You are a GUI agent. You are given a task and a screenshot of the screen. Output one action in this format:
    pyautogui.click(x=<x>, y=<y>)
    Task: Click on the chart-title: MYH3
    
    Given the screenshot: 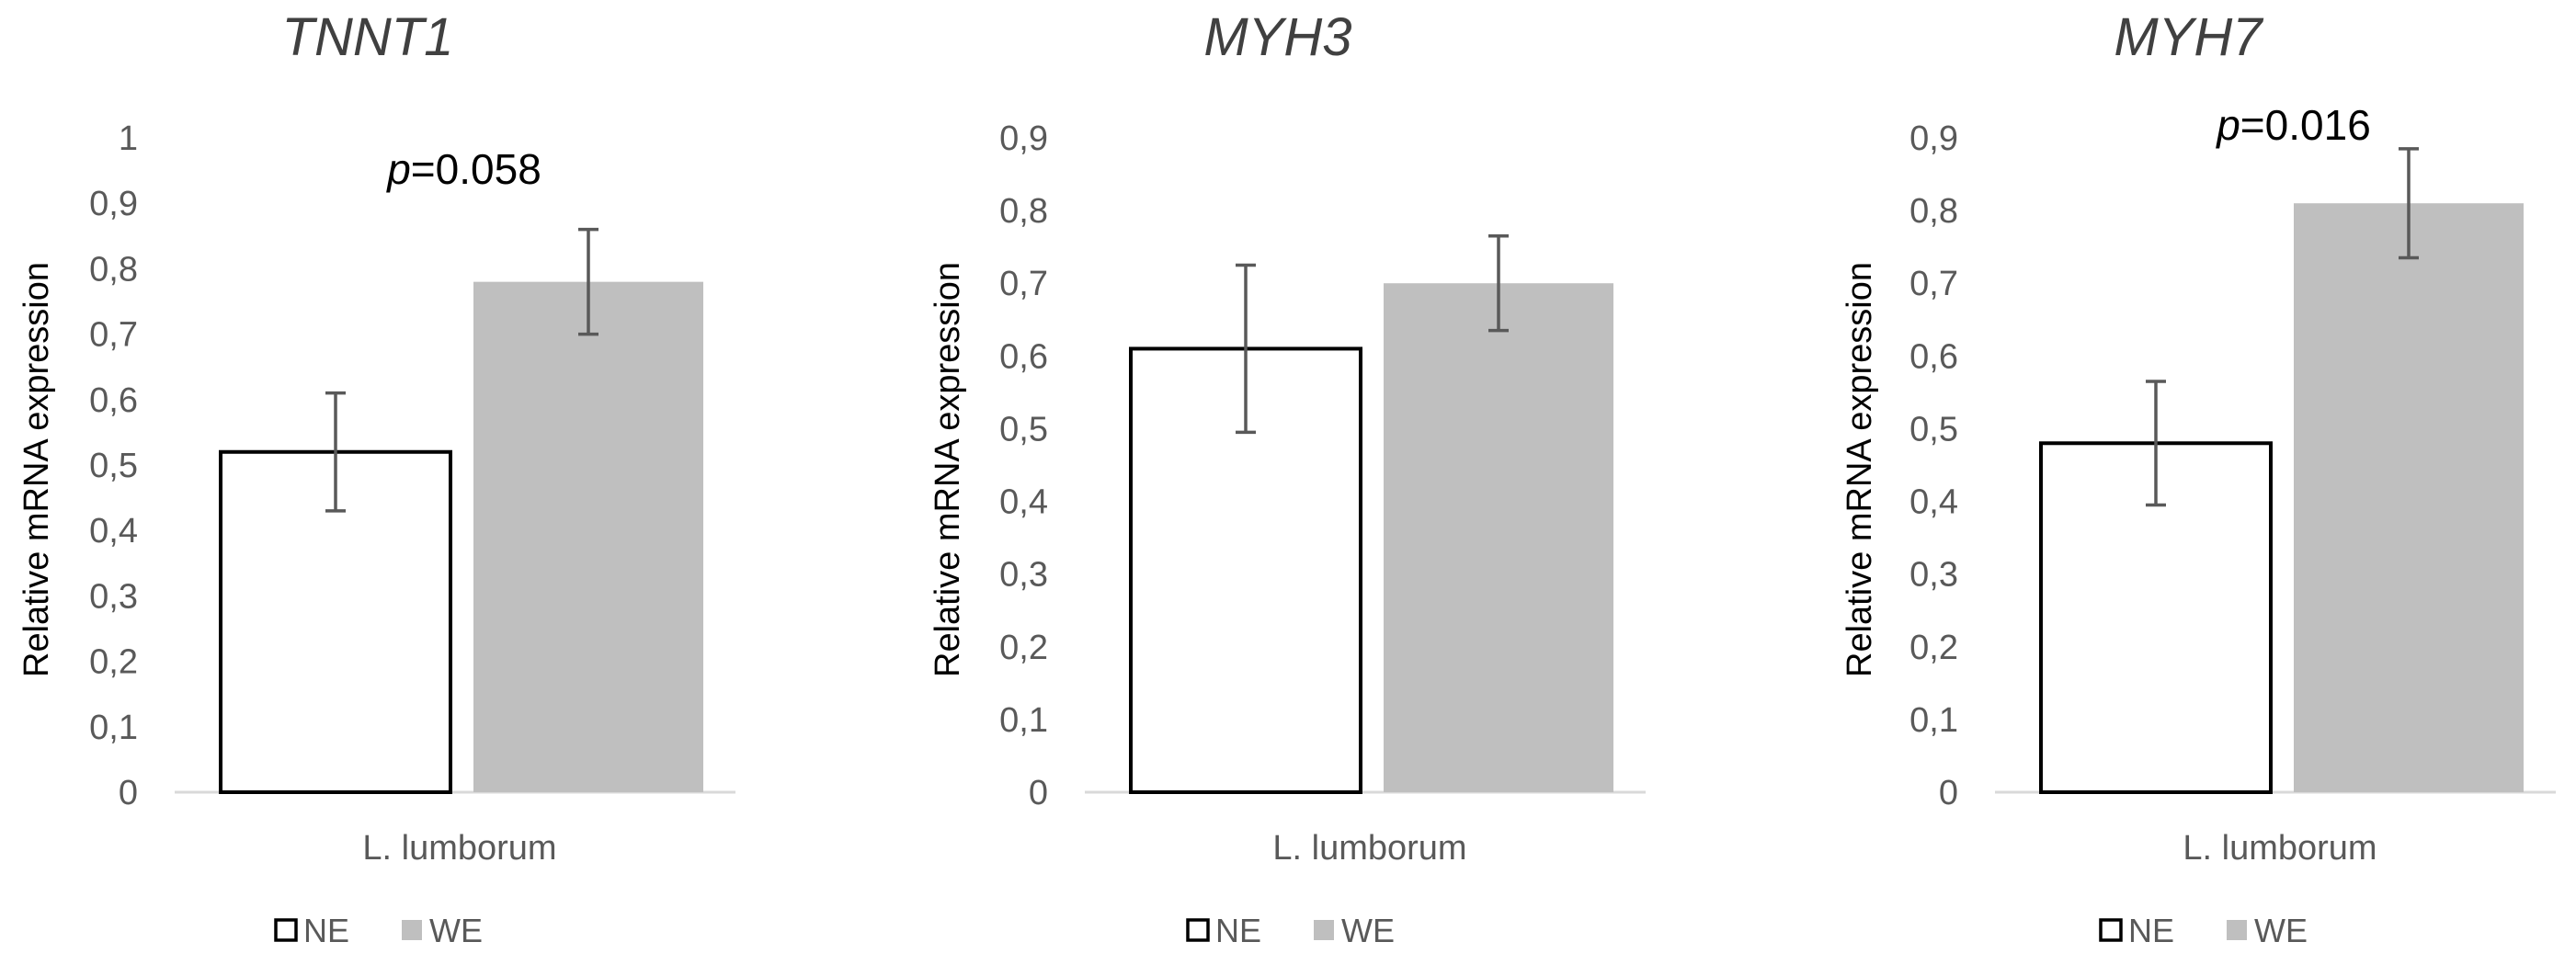 What is the action you would take?
    pyautogui.click(x=1277, y=37)
    